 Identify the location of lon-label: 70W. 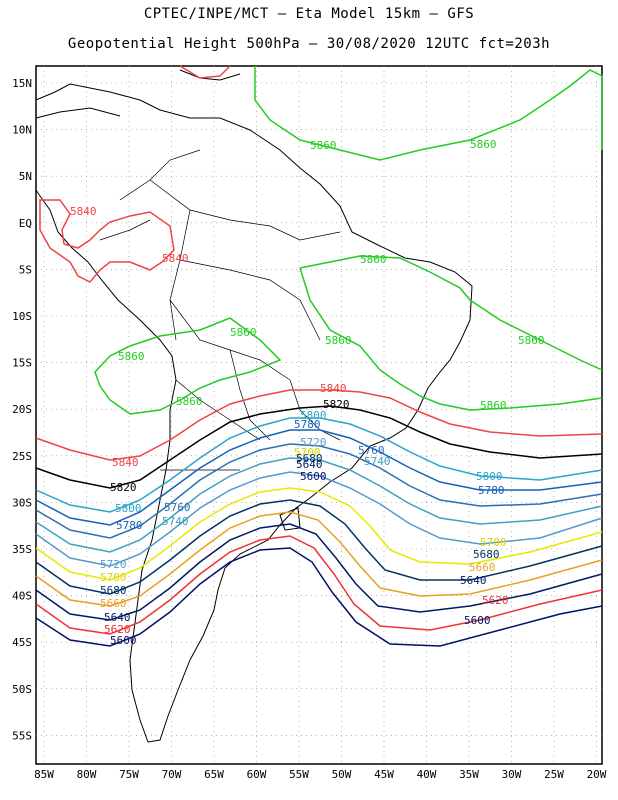
(172, 774).